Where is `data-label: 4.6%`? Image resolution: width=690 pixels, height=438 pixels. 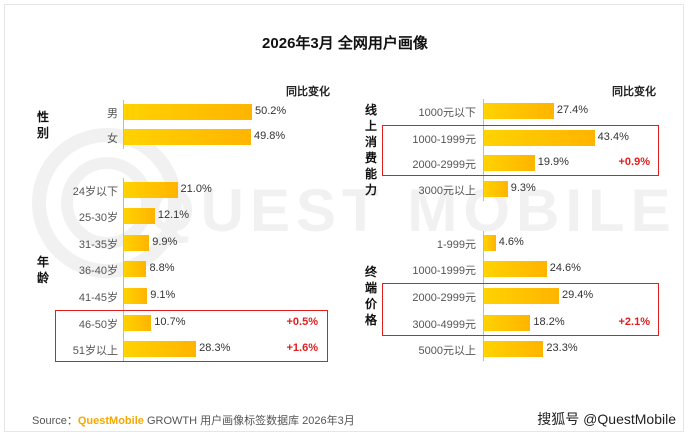
data-label: 4.6% is located at coordinates (511, 242).